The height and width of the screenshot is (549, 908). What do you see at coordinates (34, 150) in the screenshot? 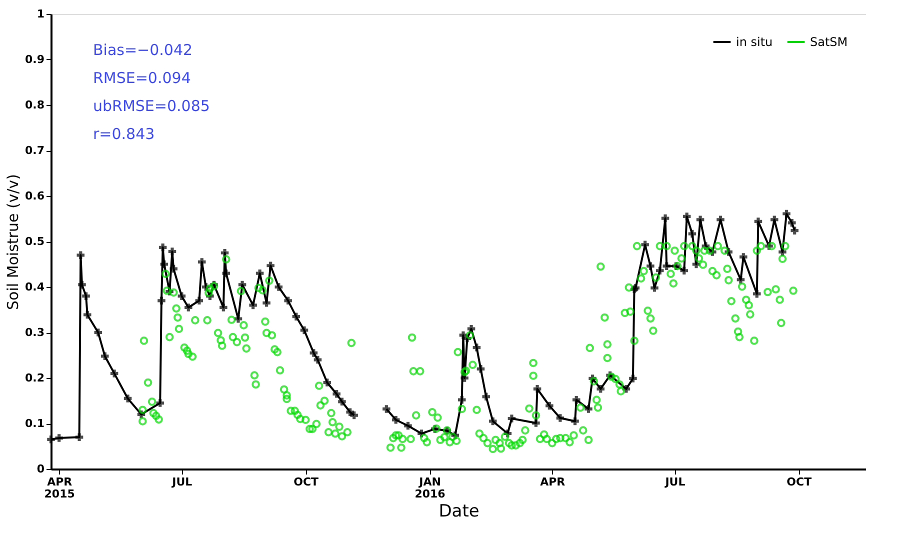
I see `y-tick-label: 0.7` at bounding box center [34, 150].